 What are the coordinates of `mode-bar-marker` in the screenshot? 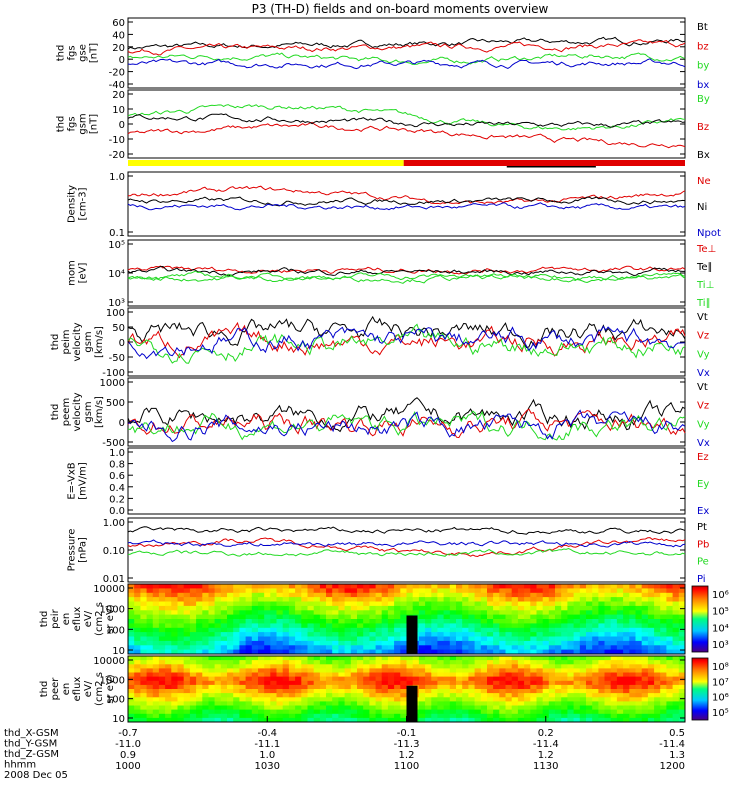 It's located at (551, 167).